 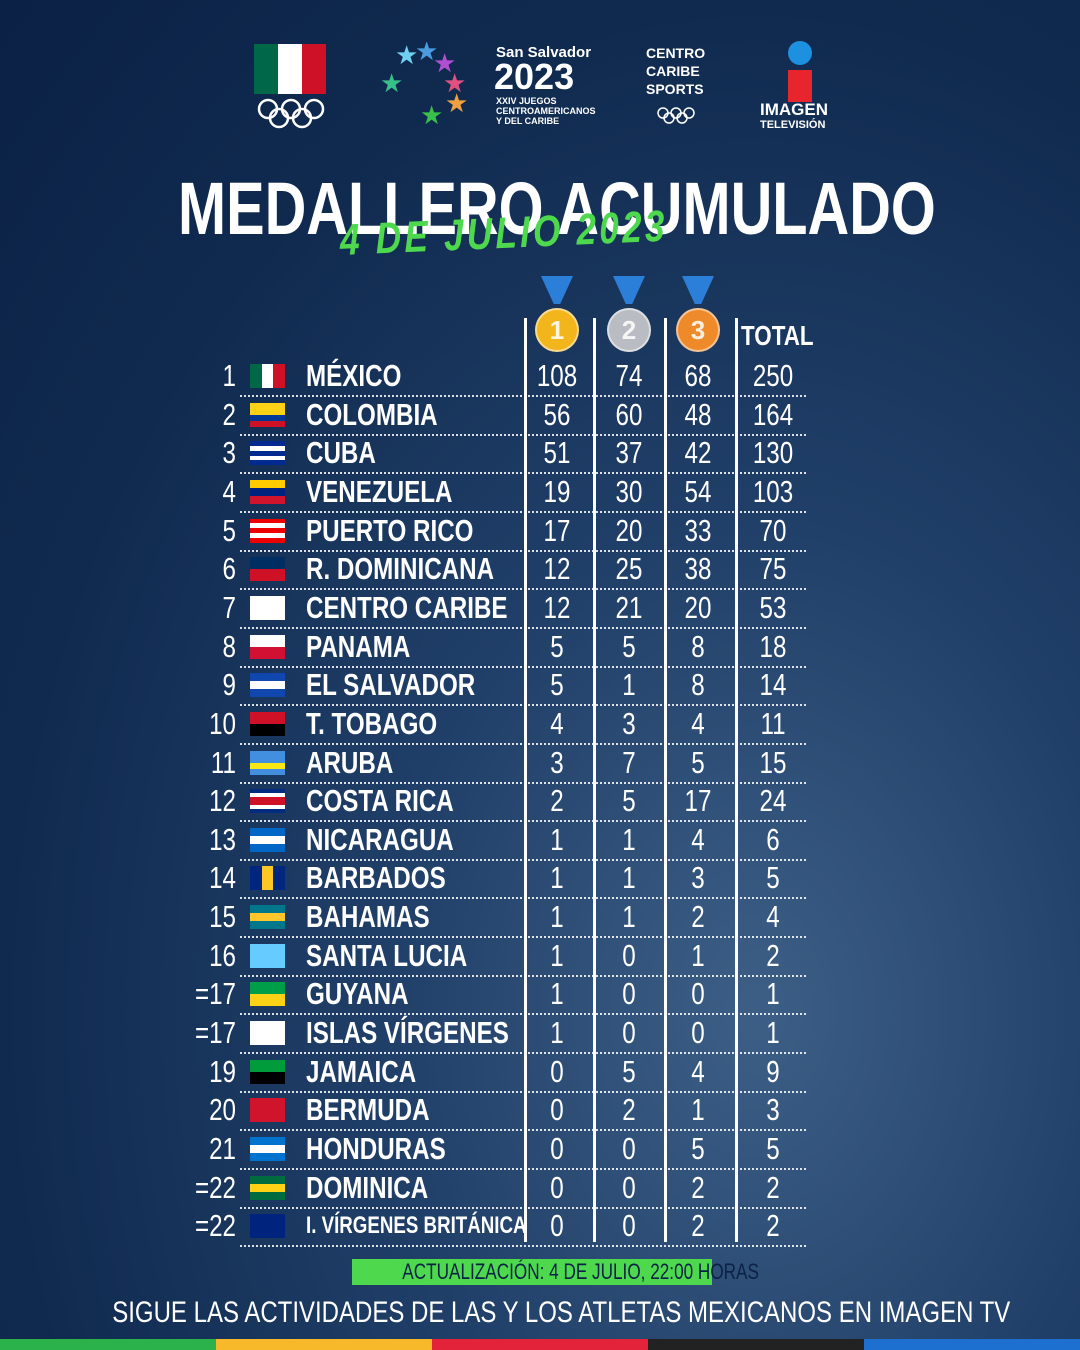 I want to click on country-name: T. TOBAGO, so click(x=372, y=723).